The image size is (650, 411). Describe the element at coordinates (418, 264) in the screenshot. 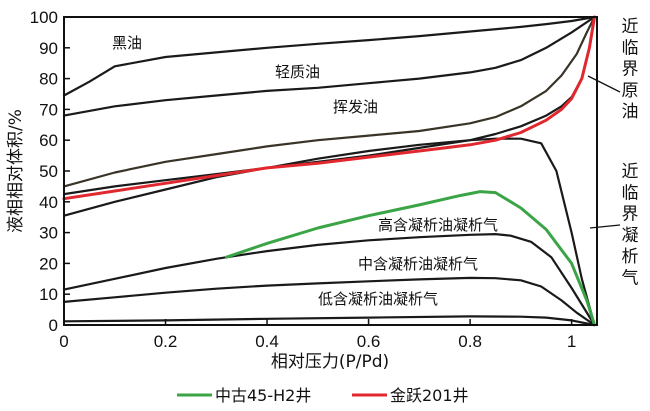

I see `label-mid-condensate-gas: 中含凝析油凝析气` at that location.